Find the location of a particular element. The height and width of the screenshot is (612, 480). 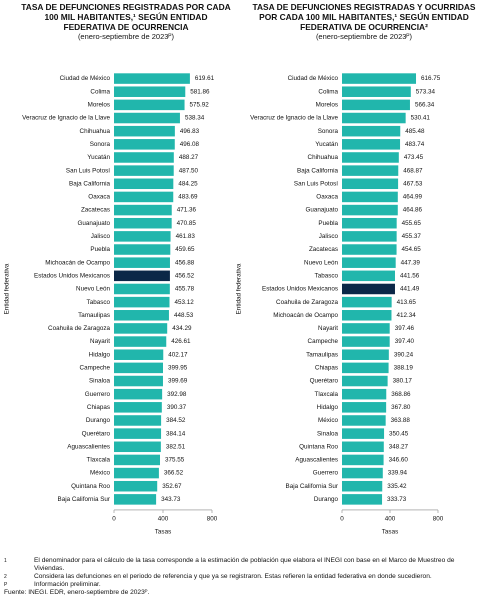

value-label: 459.65 is located at coordinates (185, 249).